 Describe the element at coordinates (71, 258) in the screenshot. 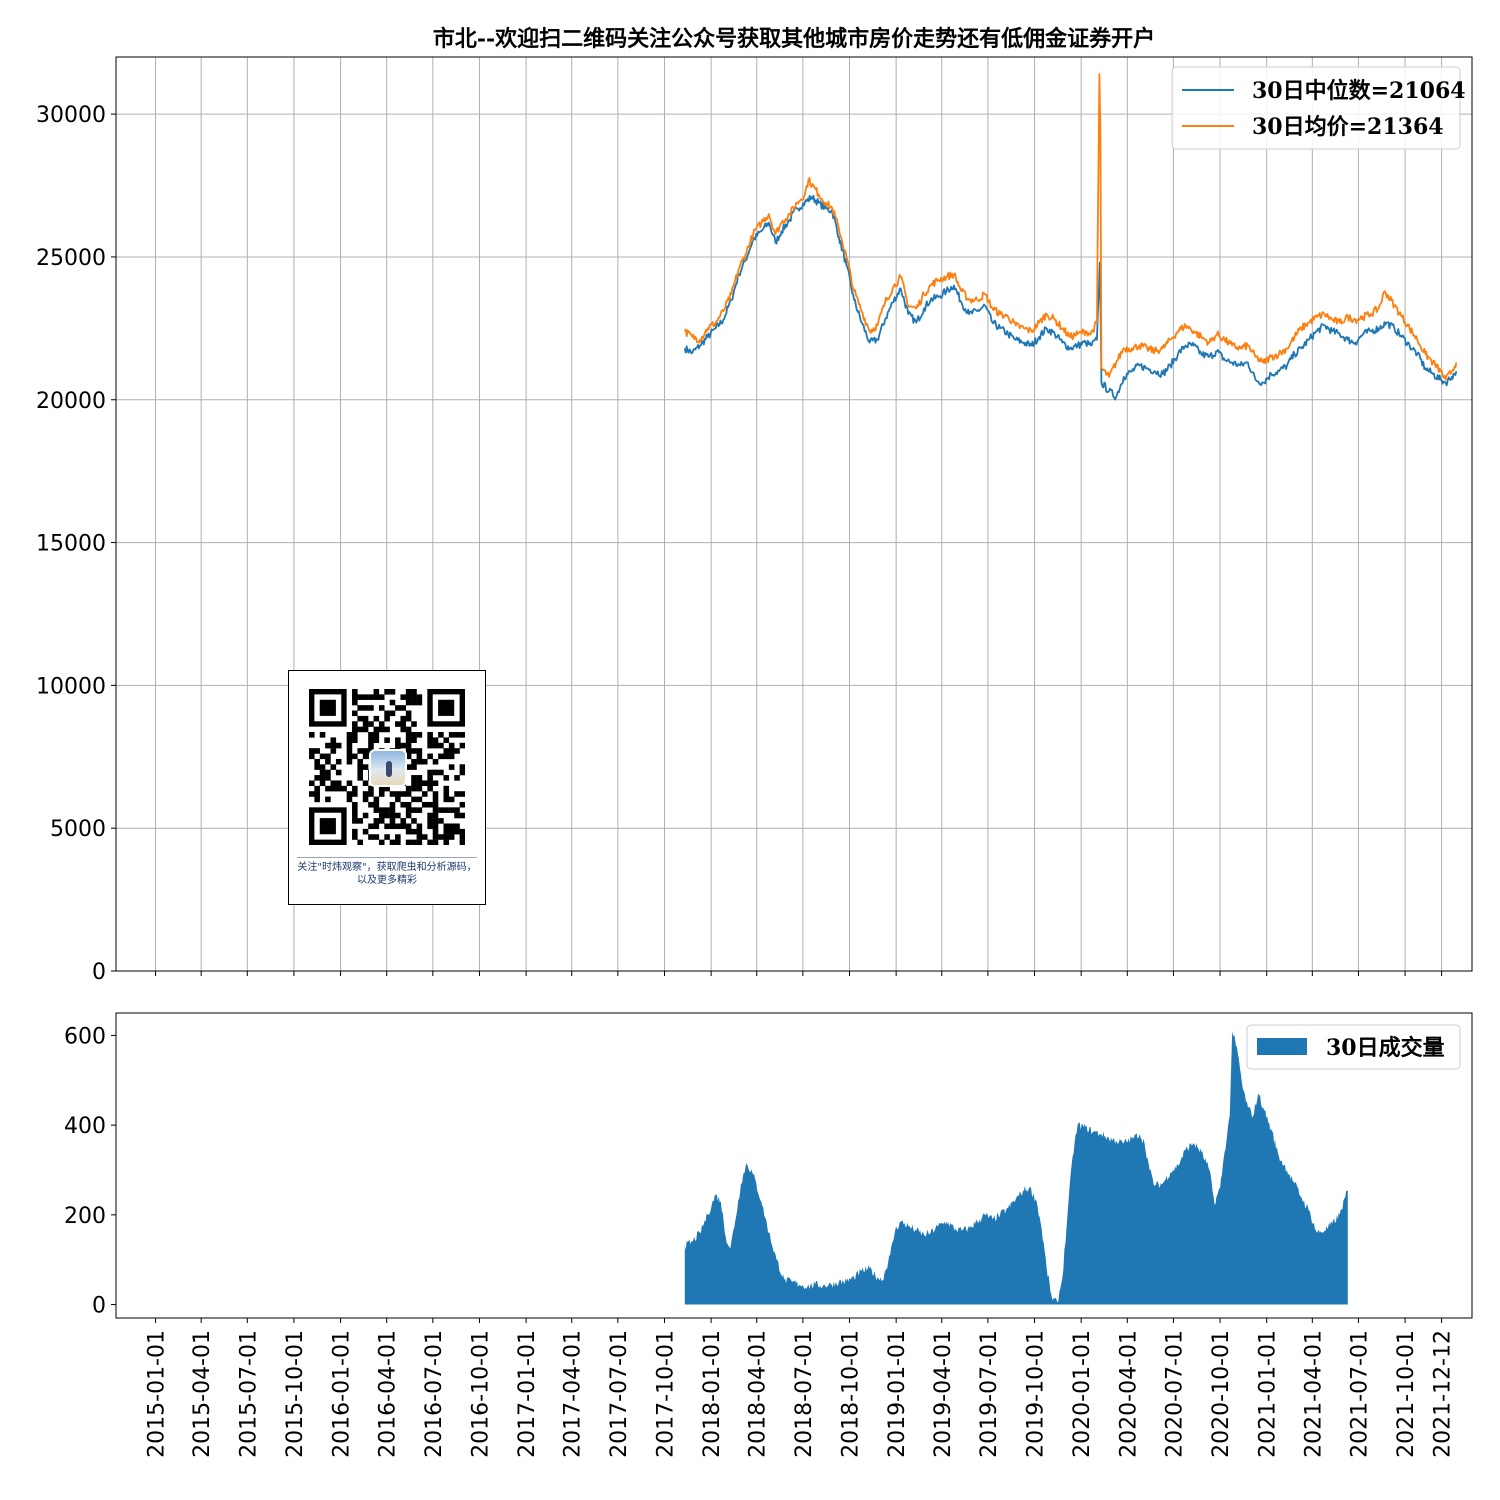

I see `price-y-tick-label: 25000` at that location.